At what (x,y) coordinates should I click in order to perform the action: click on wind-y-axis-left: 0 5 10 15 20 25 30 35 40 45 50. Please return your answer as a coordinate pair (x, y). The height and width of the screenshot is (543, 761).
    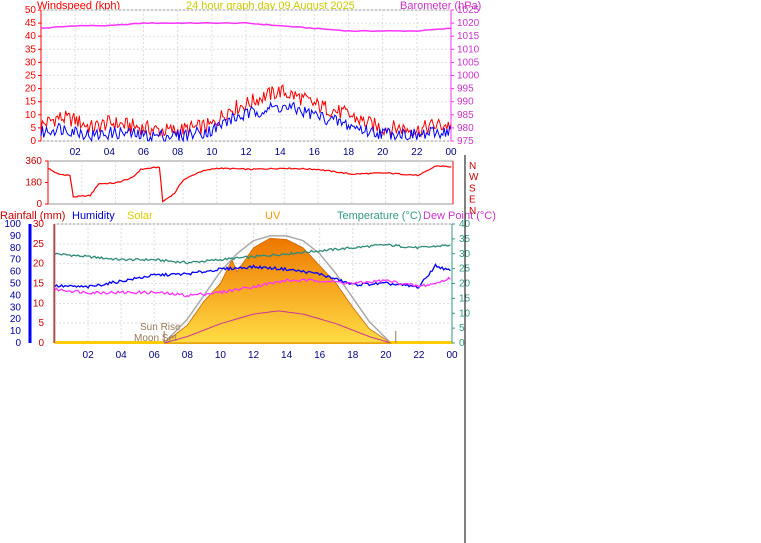
    Looking at the image, I should click on (33, 76).